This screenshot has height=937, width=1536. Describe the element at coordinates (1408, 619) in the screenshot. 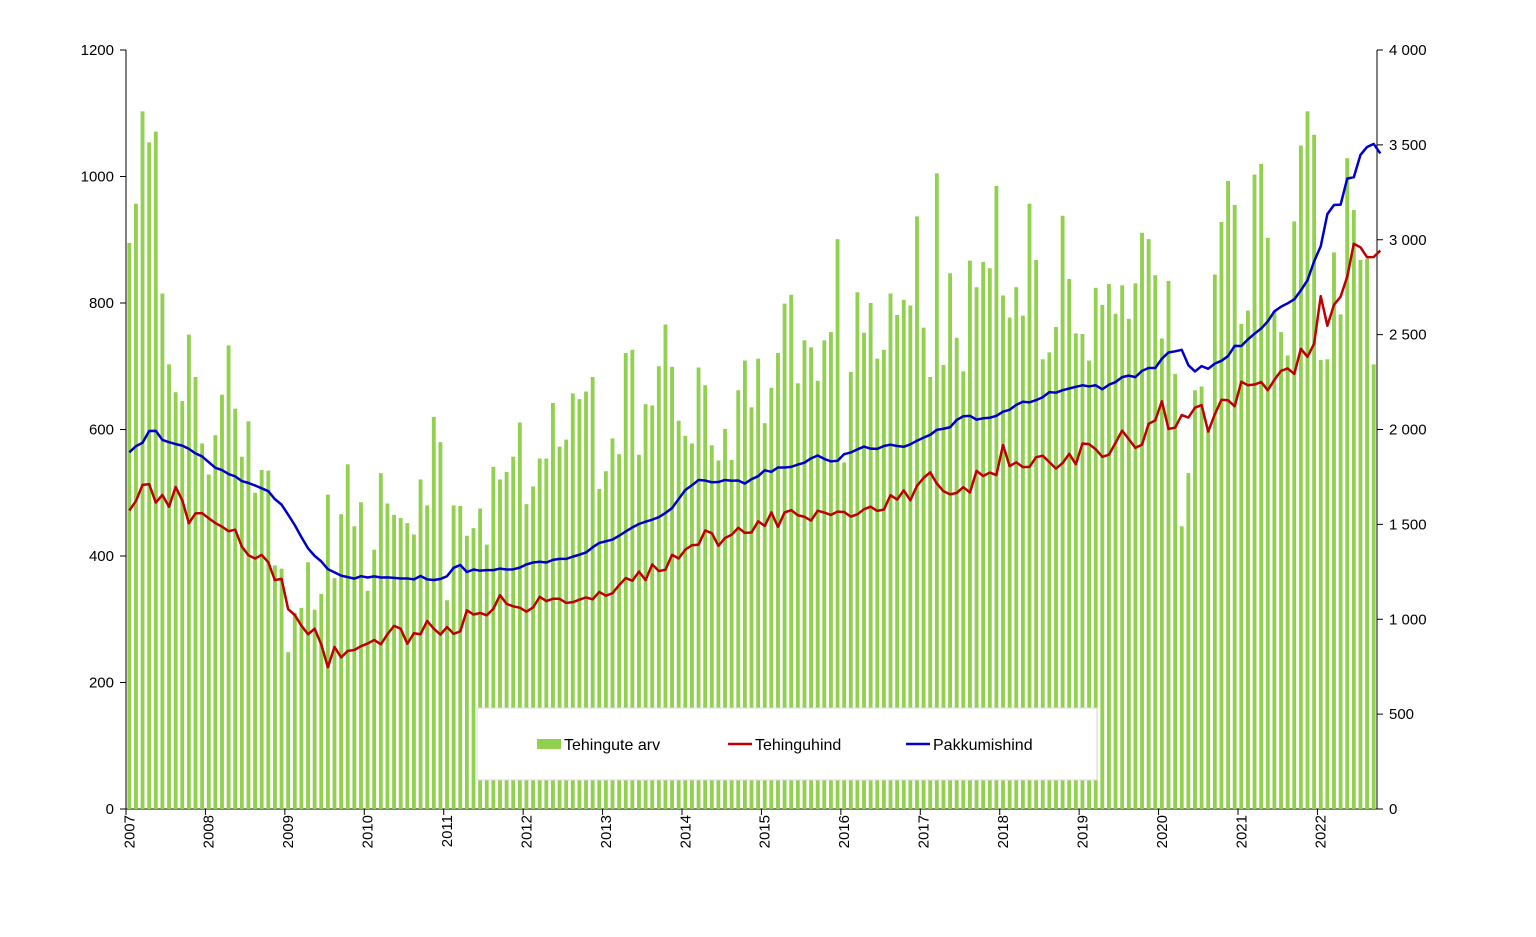

I see `right-tick-label: 1 000` at that location.